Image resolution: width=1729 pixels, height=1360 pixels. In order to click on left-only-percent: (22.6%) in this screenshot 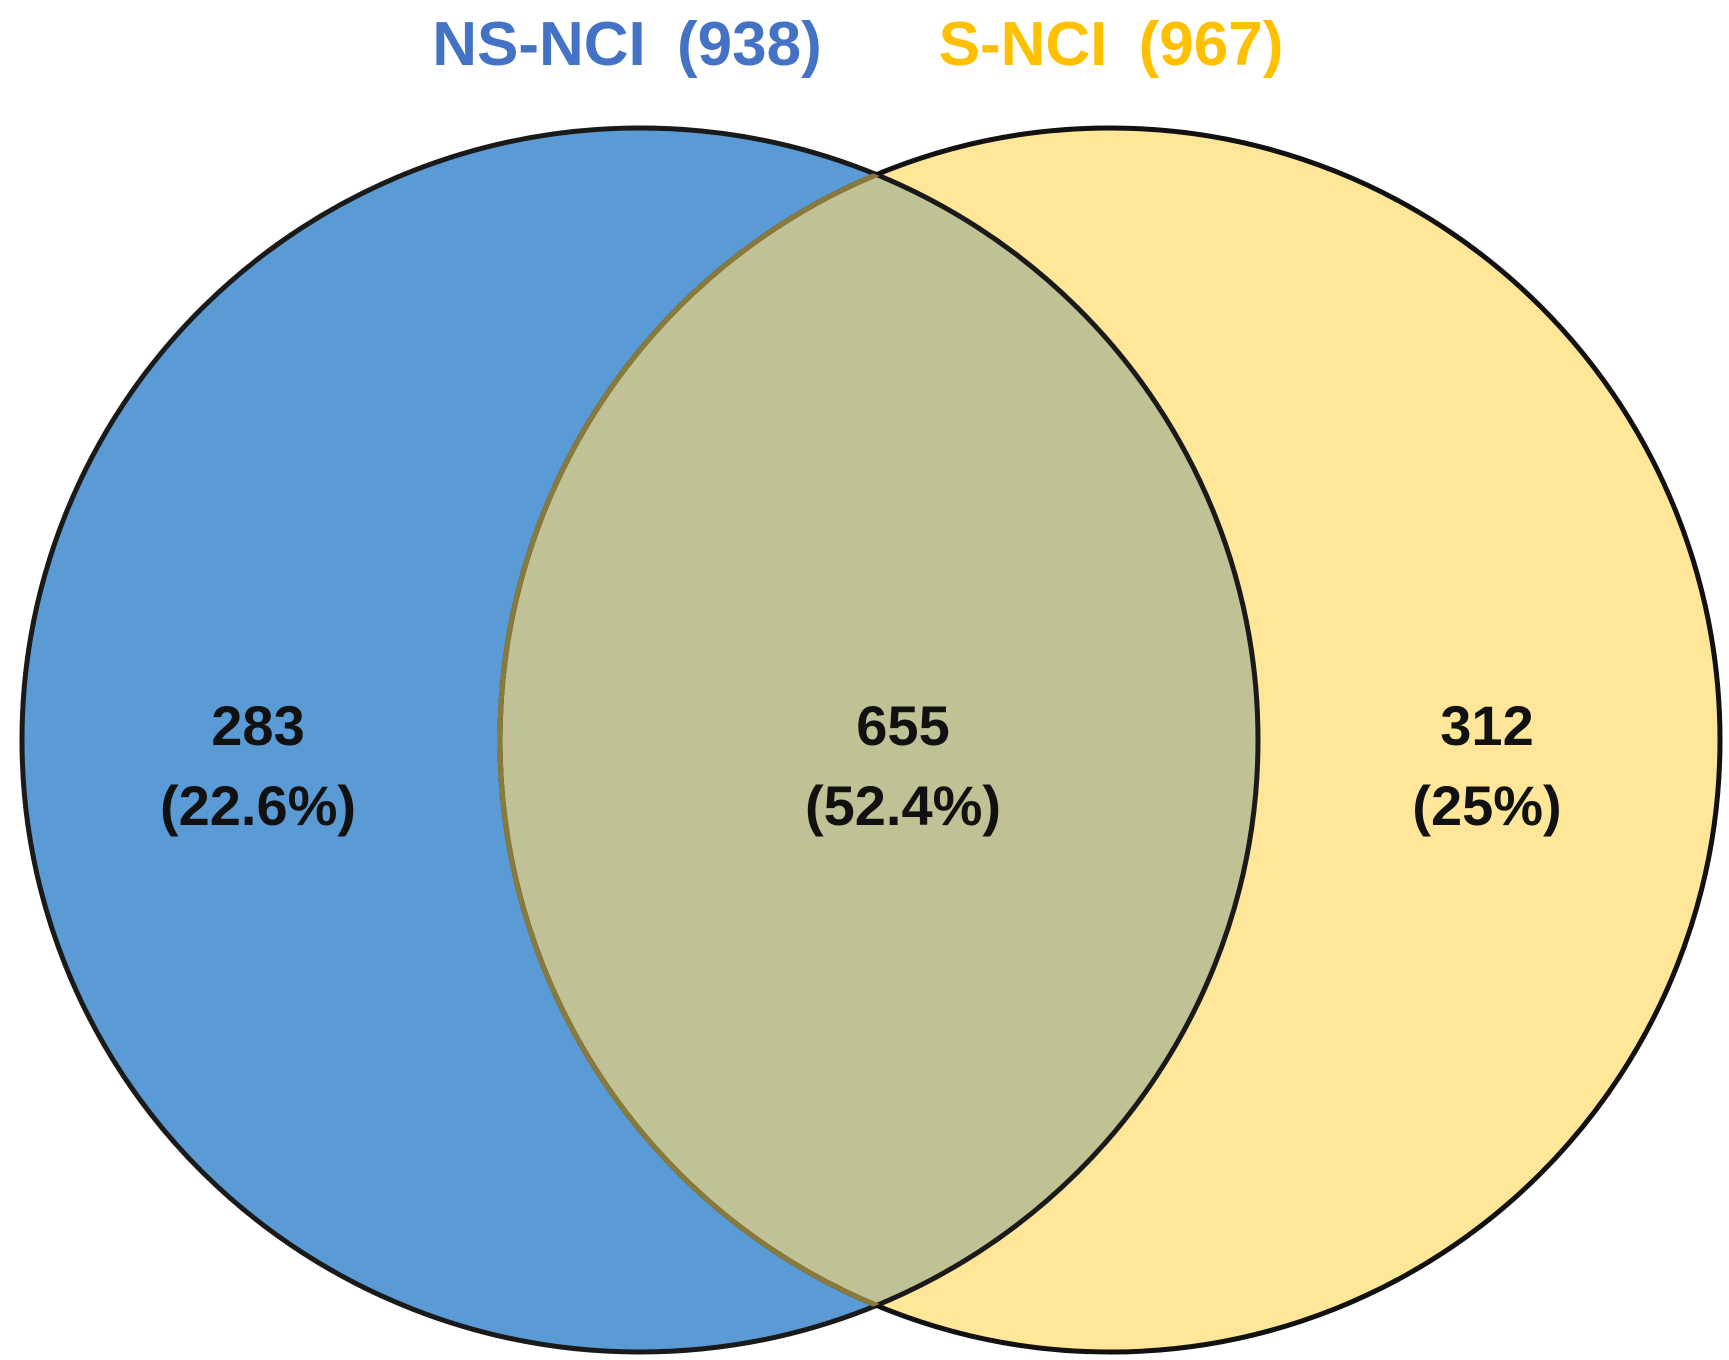, I will do `click(258, 805)`.